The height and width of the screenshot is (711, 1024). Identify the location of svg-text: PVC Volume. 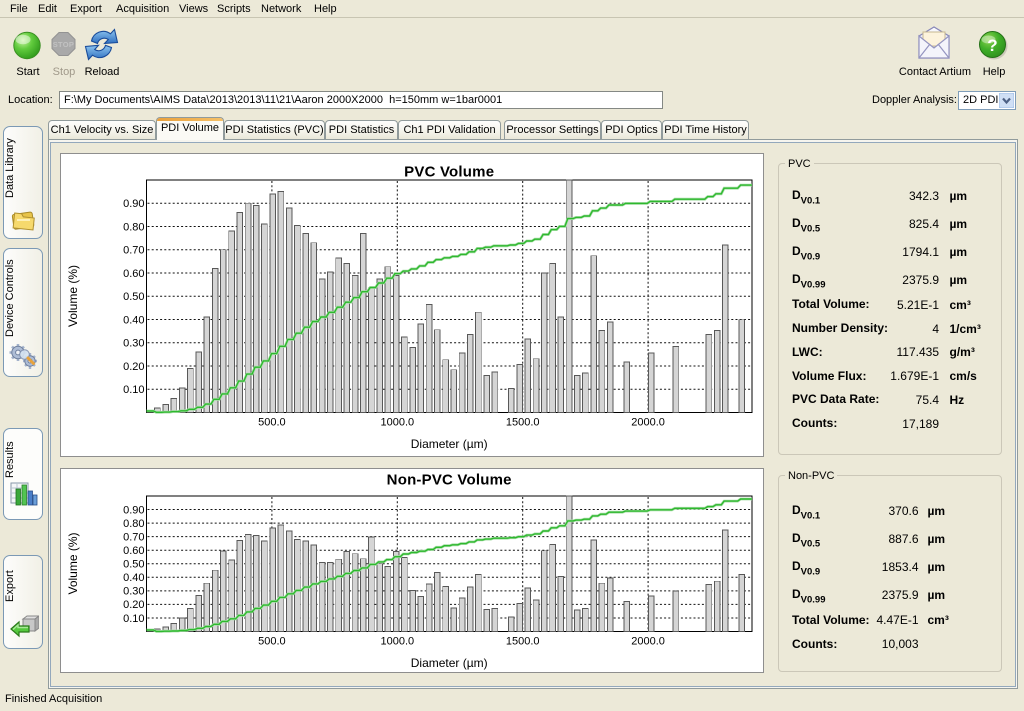
(449, 172).